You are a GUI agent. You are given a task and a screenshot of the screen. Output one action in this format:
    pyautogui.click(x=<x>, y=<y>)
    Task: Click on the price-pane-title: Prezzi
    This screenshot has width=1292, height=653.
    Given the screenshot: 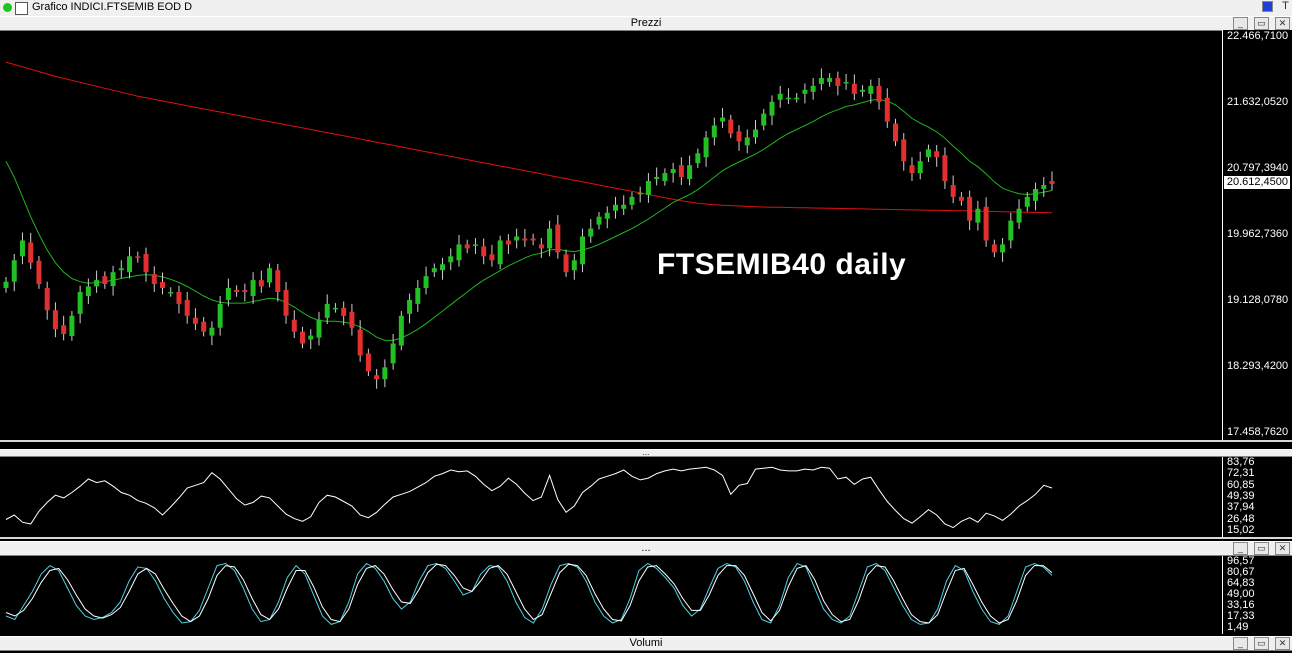 What is the action you would take?
    pyautogui.click(x=646, y=23)
    